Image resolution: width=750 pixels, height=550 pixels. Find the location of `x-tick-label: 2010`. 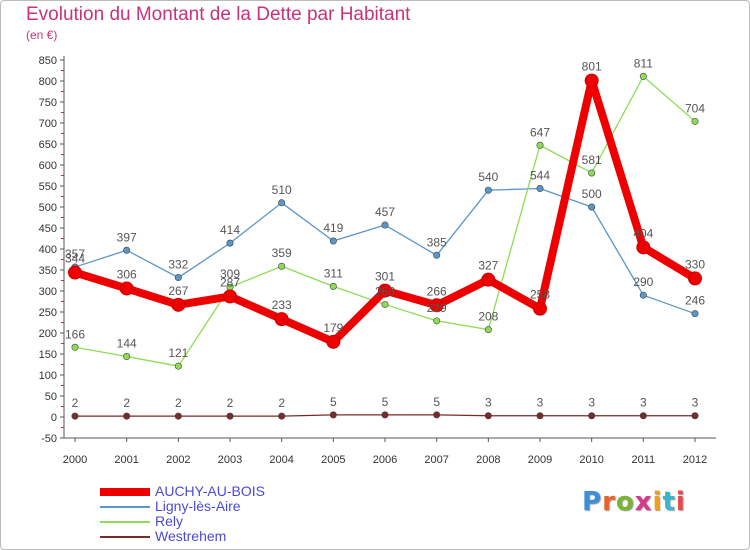

x-tick-label: 2010 is located at coordinates (591, 460).